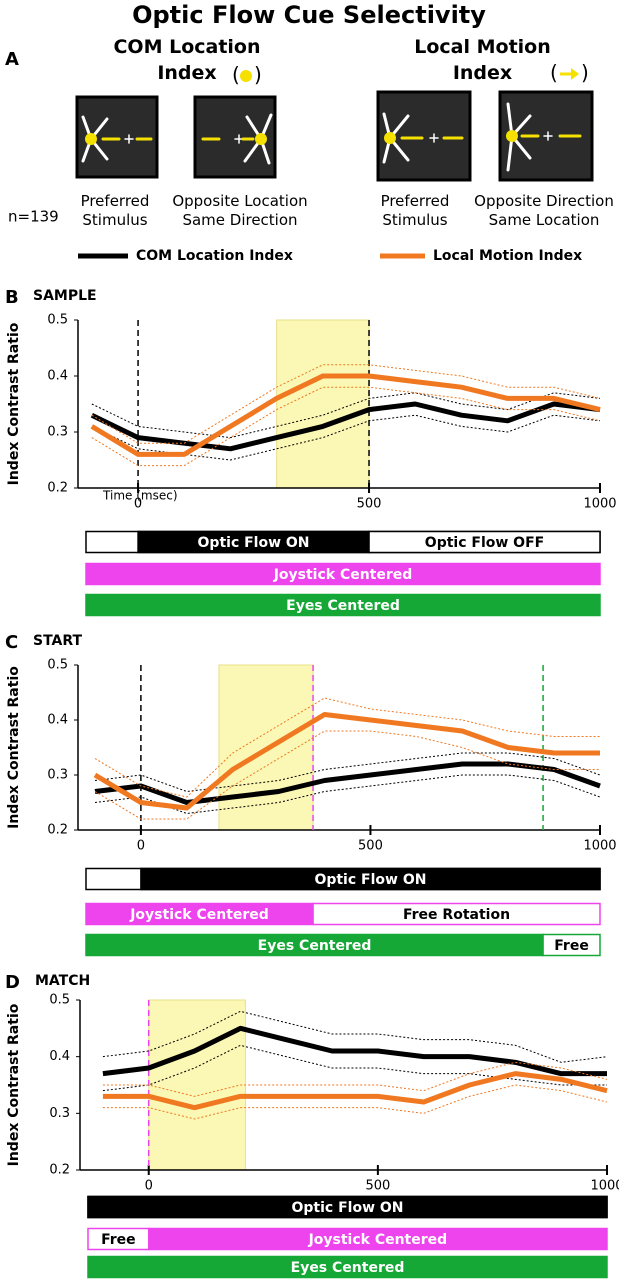  Describe the element at coordinates (65, 296) in the screenshot. I see `chart-title: SAMPLE` at that location.